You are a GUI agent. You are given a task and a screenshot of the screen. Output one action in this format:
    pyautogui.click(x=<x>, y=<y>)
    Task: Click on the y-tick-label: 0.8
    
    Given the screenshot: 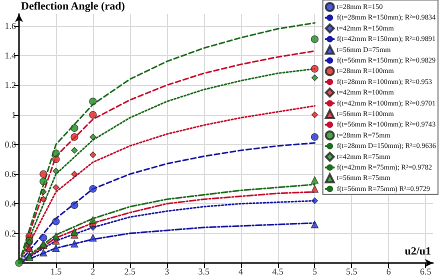 What is the action you would take?
    pyautogui.click(x=10, y=144)
    